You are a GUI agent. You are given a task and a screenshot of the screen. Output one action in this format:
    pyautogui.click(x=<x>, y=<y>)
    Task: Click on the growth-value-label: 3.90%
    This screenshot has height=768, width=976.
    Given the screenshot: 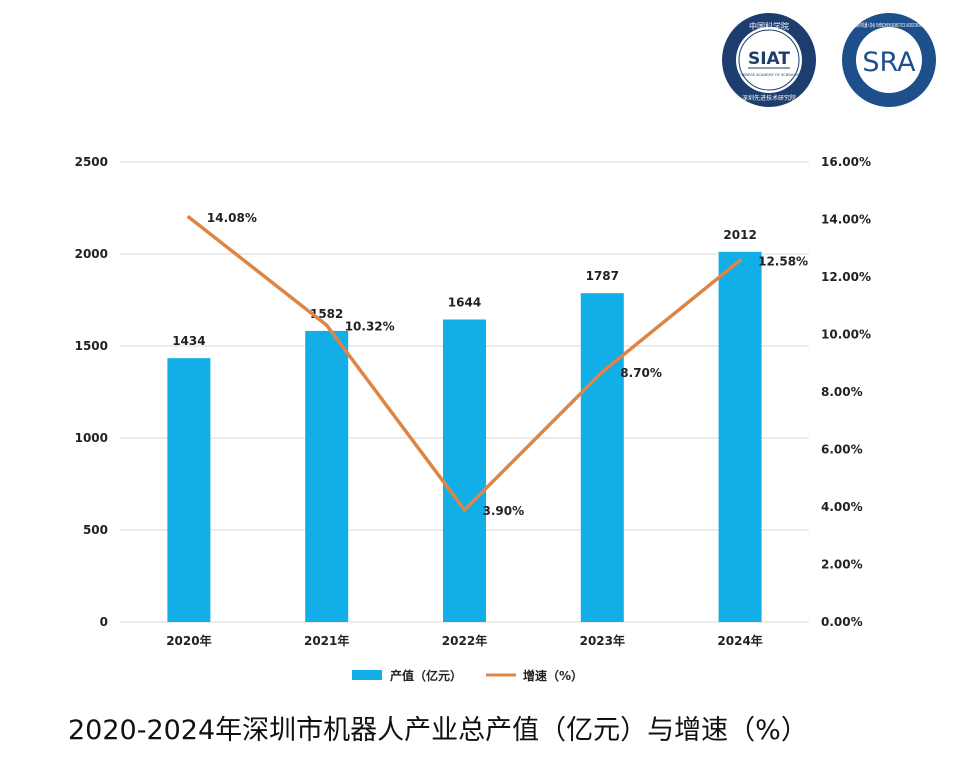 What is the action you would take?
    pyautogui.click(x=504, y=511)
    